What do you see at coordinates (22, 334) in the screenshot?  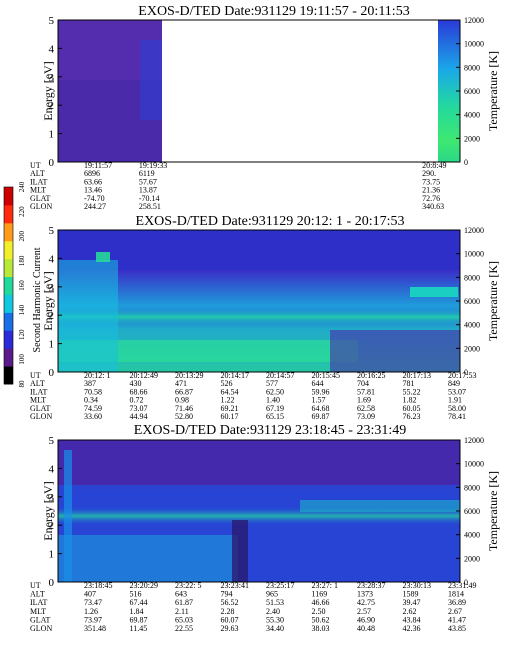 I see `colorbar-tick-label: 120` at bounding box center [22, 334].